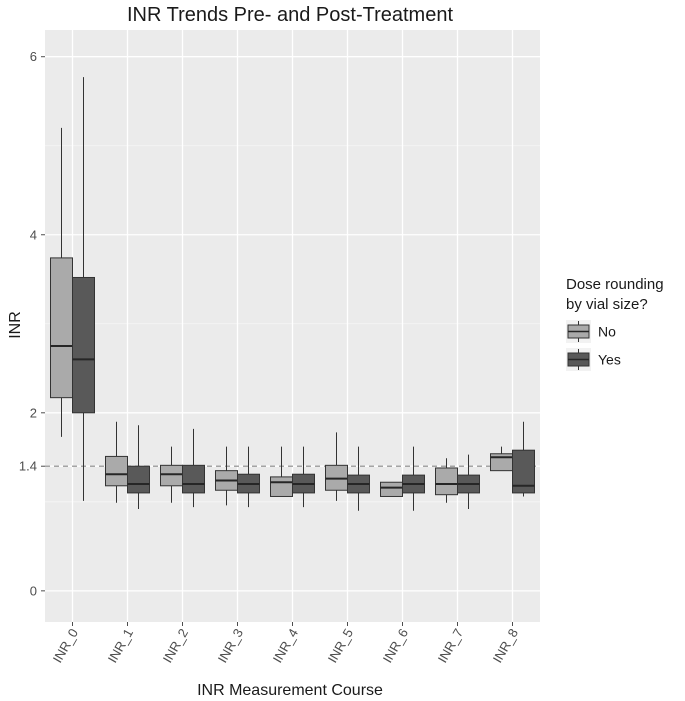 This screenshot has height=701, width=685. What do you see at coordinates (65, 645) in the screenshot?
I see `x-tick-label: INR_0` at bounding box center [65, 645].